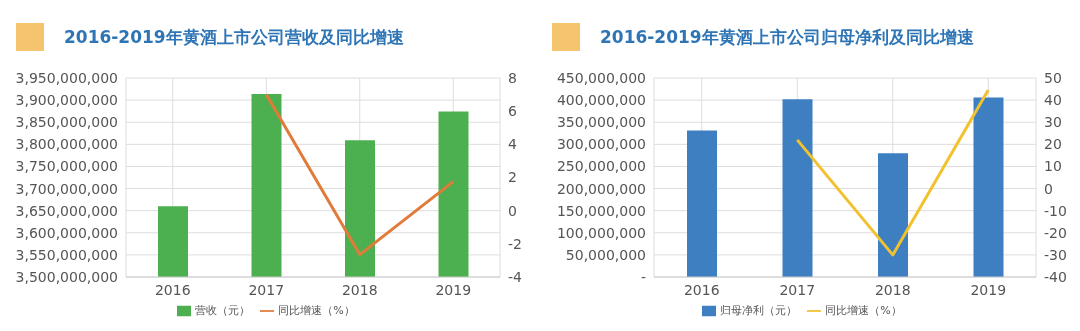  Describe the element at coordinates (601, 210) in the screenshot. I see `y-tick-label: 150,000,000` at that location.